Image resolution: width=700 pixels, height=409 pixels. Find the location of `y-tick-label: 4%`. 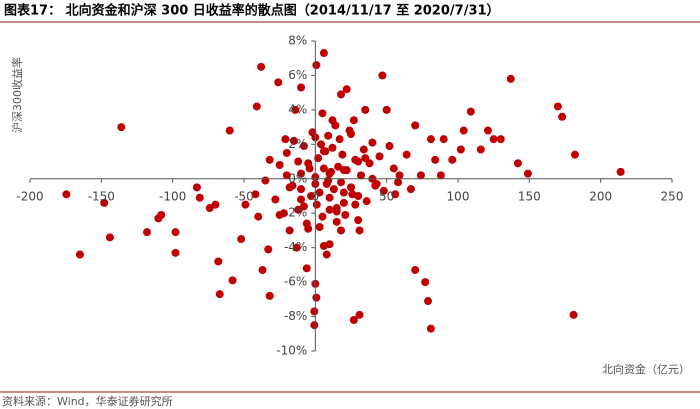

y-tick-label: 4% is located at coordinates (297, 109).